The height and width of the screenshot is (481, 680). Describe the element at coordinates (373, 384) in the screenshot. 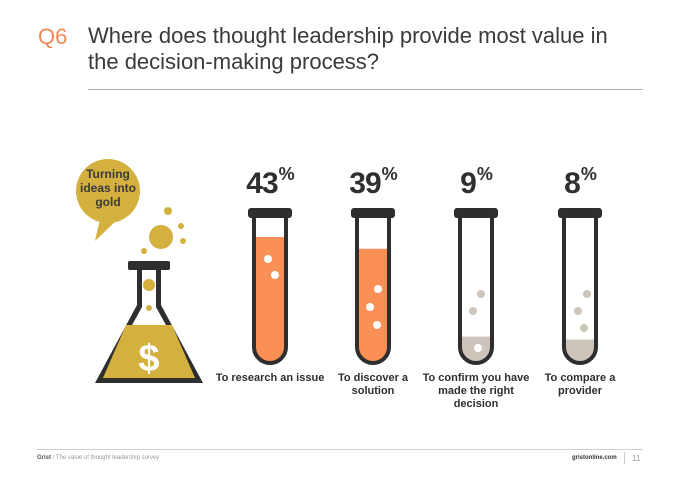

I see `category-label: To discover a solution` at that location.